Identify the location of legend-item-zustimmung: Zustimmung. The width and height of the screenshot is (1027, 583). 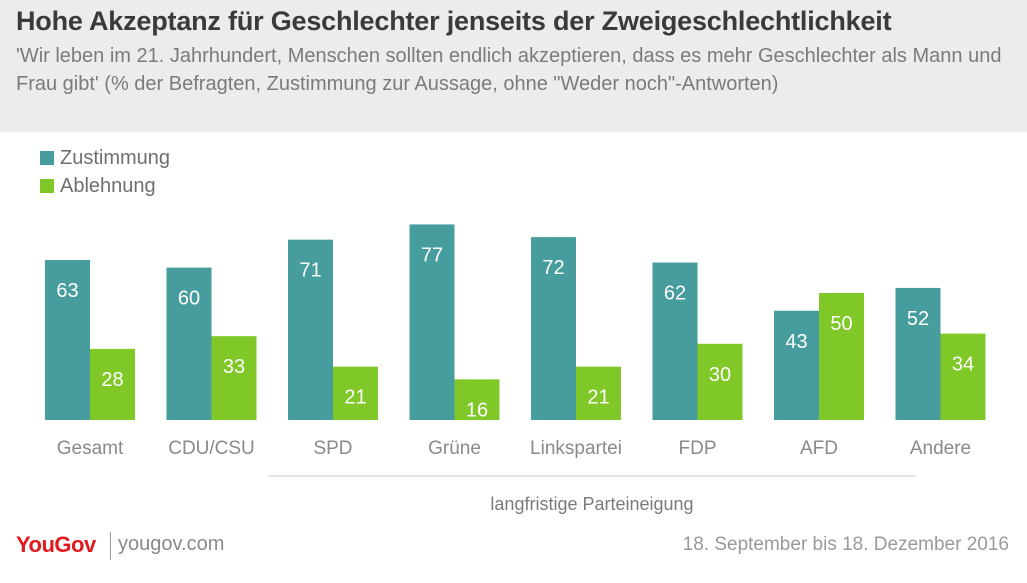
(105, 158).